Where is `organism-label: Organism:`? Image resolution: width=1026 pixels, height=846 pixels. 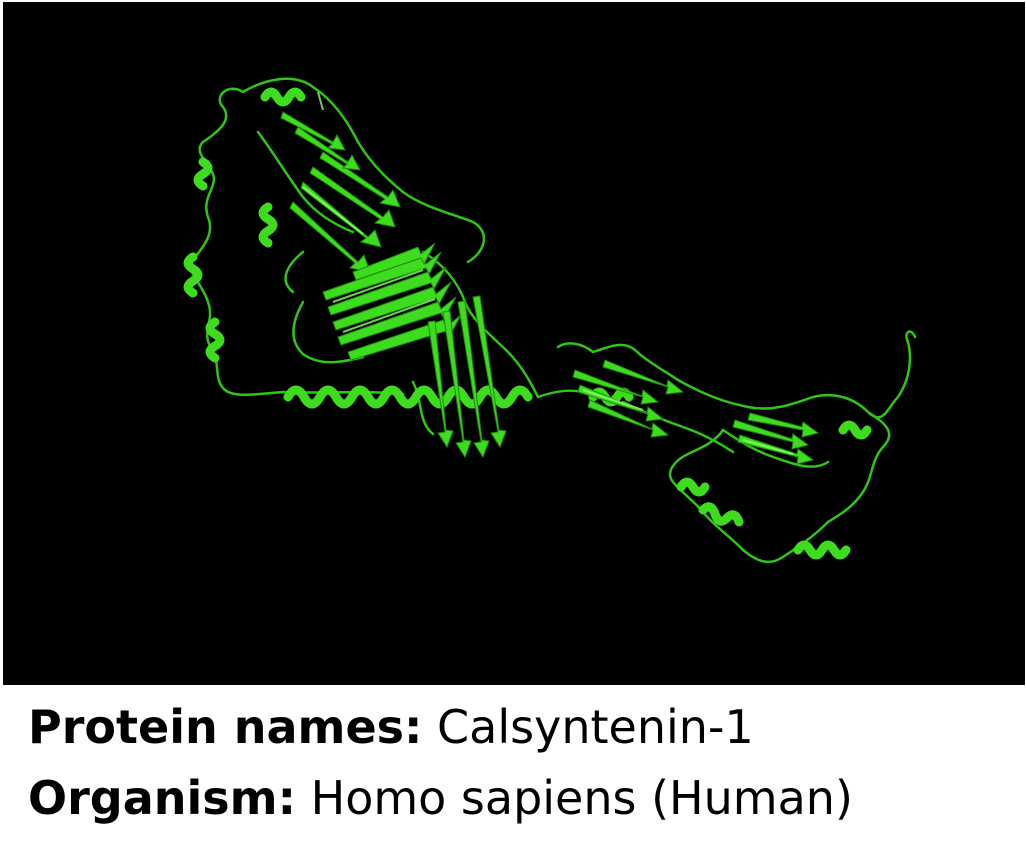 organism-label: Organism: is located at coordinates (162, 798).